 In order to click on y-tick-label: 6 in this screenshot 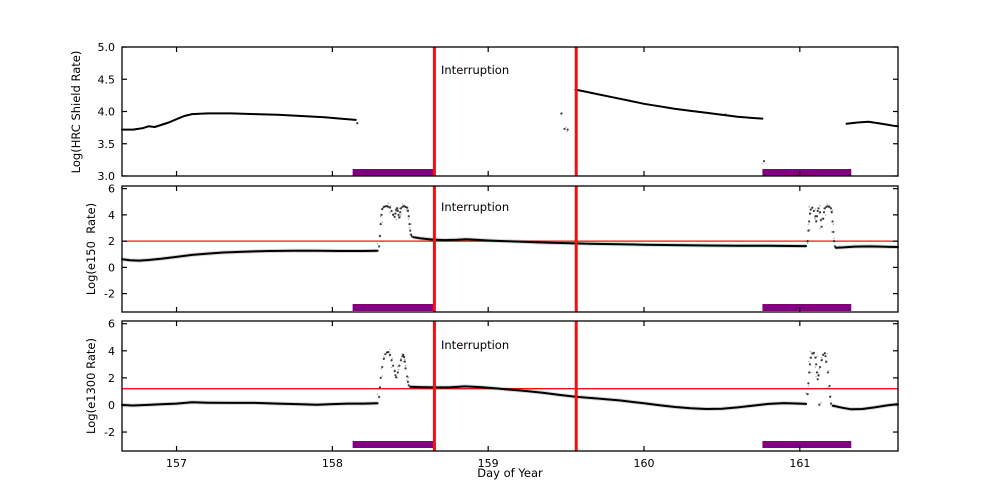, I will do `click(111, 189)`.